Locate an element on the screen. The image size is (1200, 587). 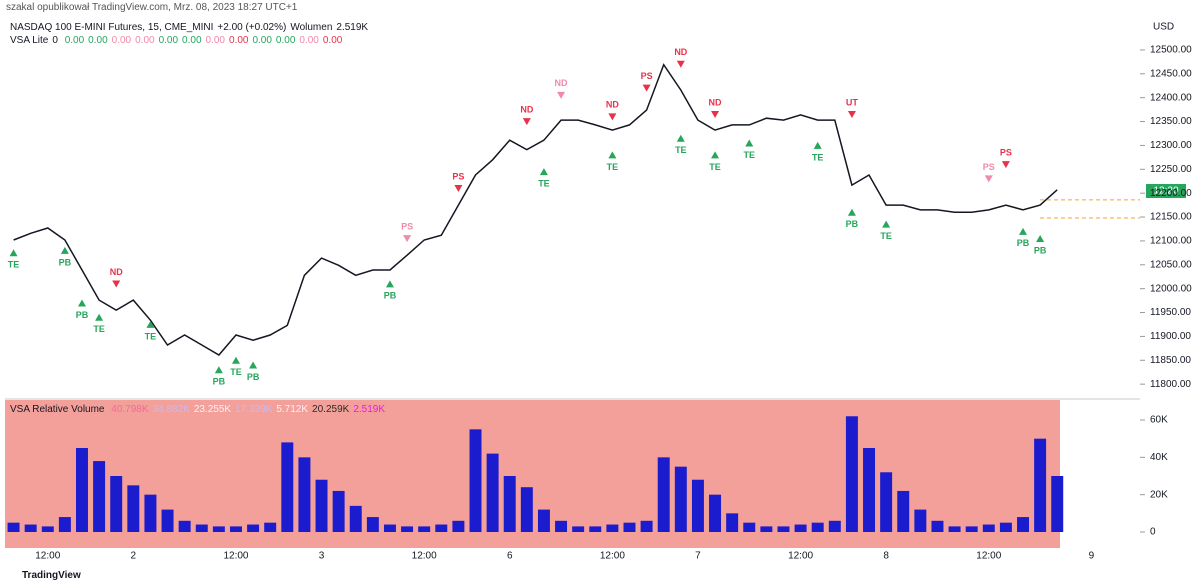
x-tick-label: 8 is located at coordinates (886, 556).